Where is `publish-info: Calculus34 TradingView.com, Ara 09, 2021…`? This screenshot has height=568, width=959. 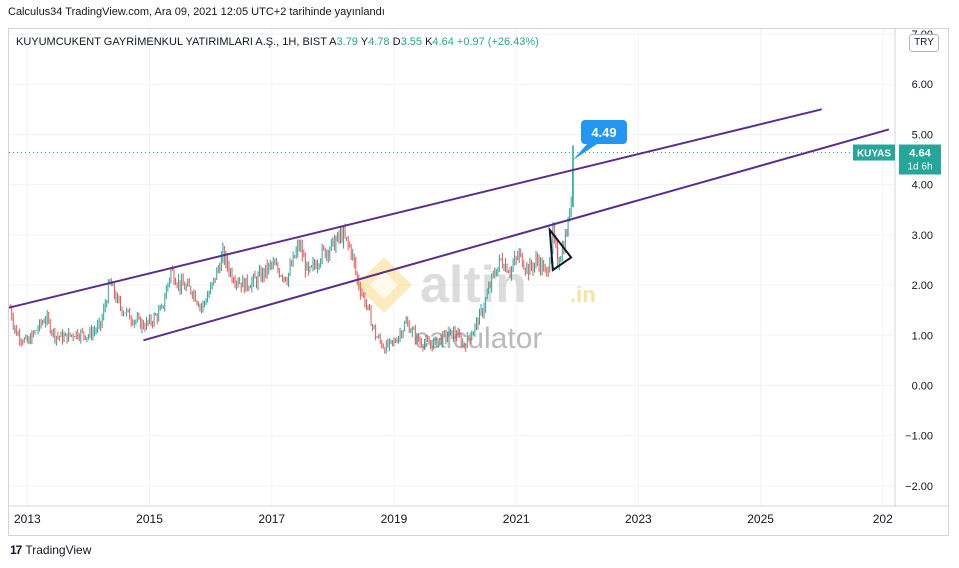
publish-info: Calculus34 TradingView.com, Ara 09, 2021… is located at coordinates (196, 12).